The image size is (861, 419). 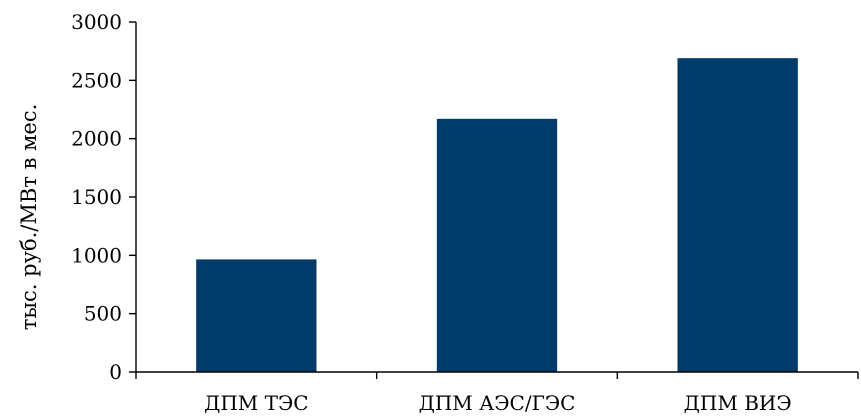 What do you see at coordinates (96, 197) in the screenshot?
I see `y-tick-label: 1500` at bounding box center [96, 197].